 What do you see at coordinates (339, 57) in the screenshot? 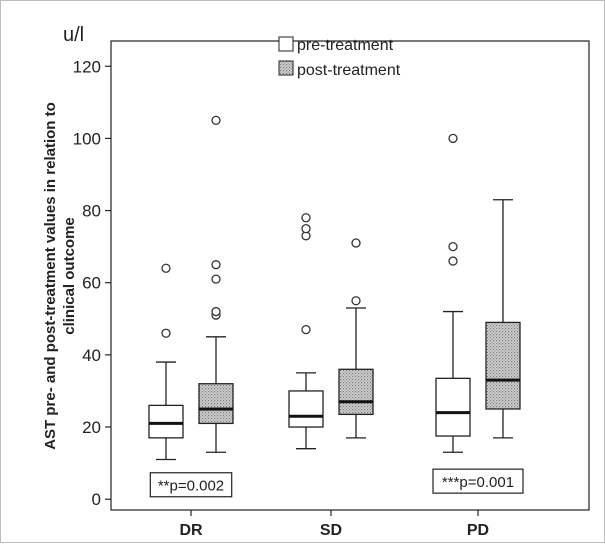
I see `legend: pre-treatment post-treatment` at bounding box center [339, 57].